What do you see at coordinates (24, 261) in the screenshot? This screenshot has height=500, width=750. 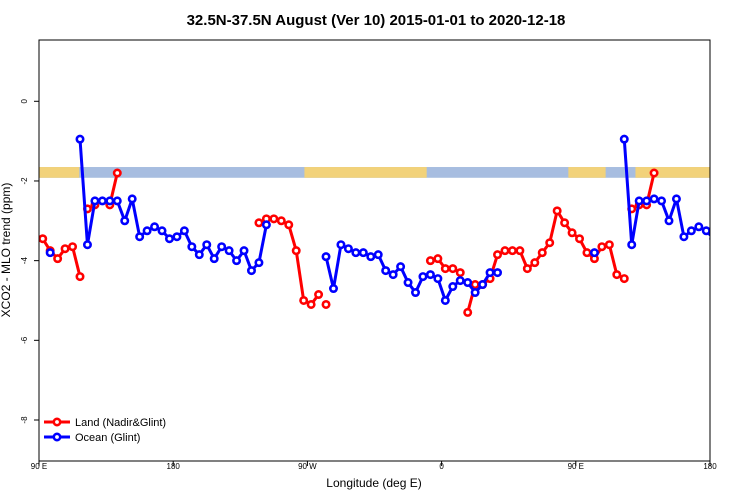 I see `y-tick-label: -4` at bounding box center [24, 261].